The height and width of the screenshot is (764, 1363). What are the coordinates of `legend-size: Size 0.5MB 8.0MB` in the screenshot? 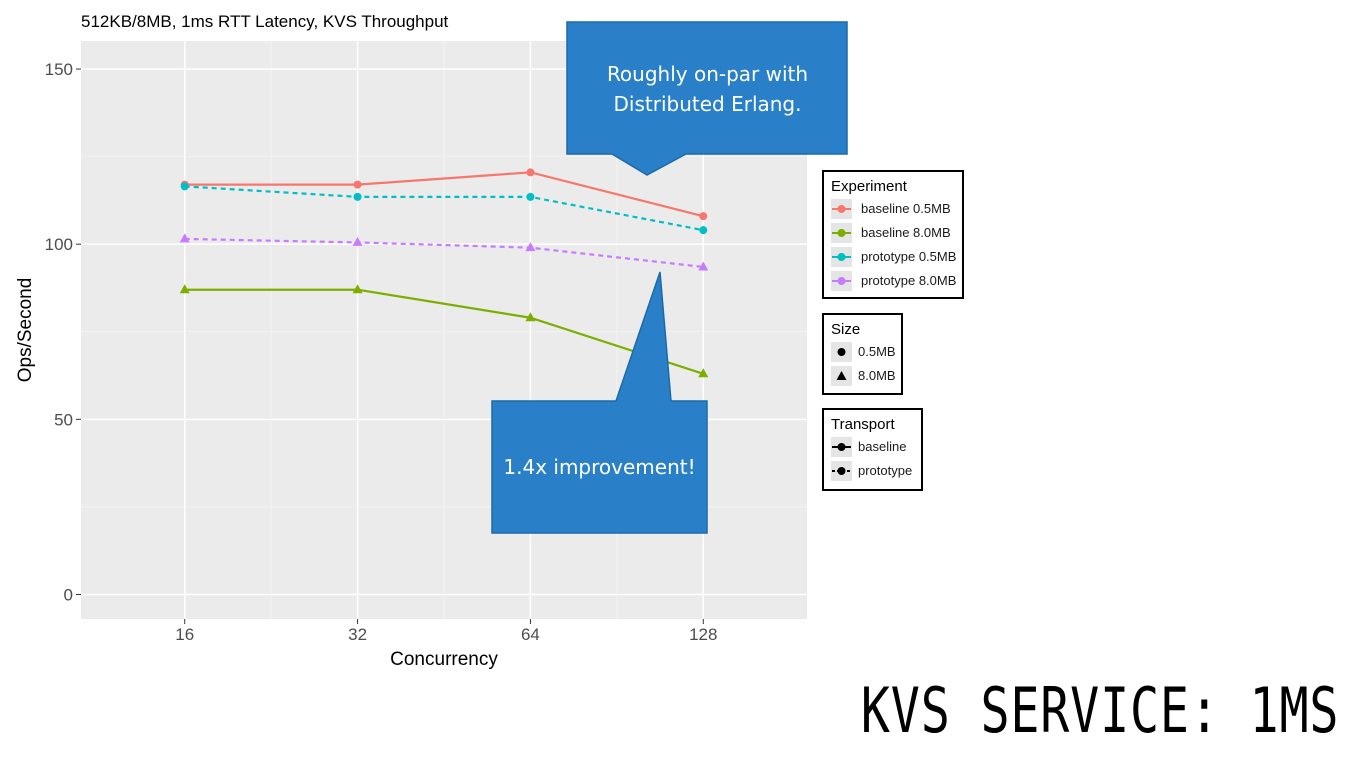 It's located at (862, 354).